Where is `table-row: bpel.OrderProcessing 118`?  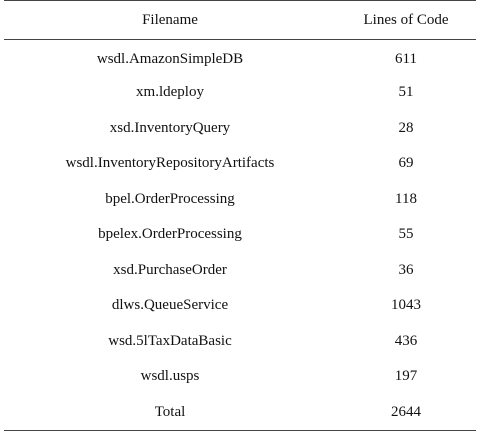
table-row: bpel.OrderProcessing 118 is located at coordinates (240, 200).